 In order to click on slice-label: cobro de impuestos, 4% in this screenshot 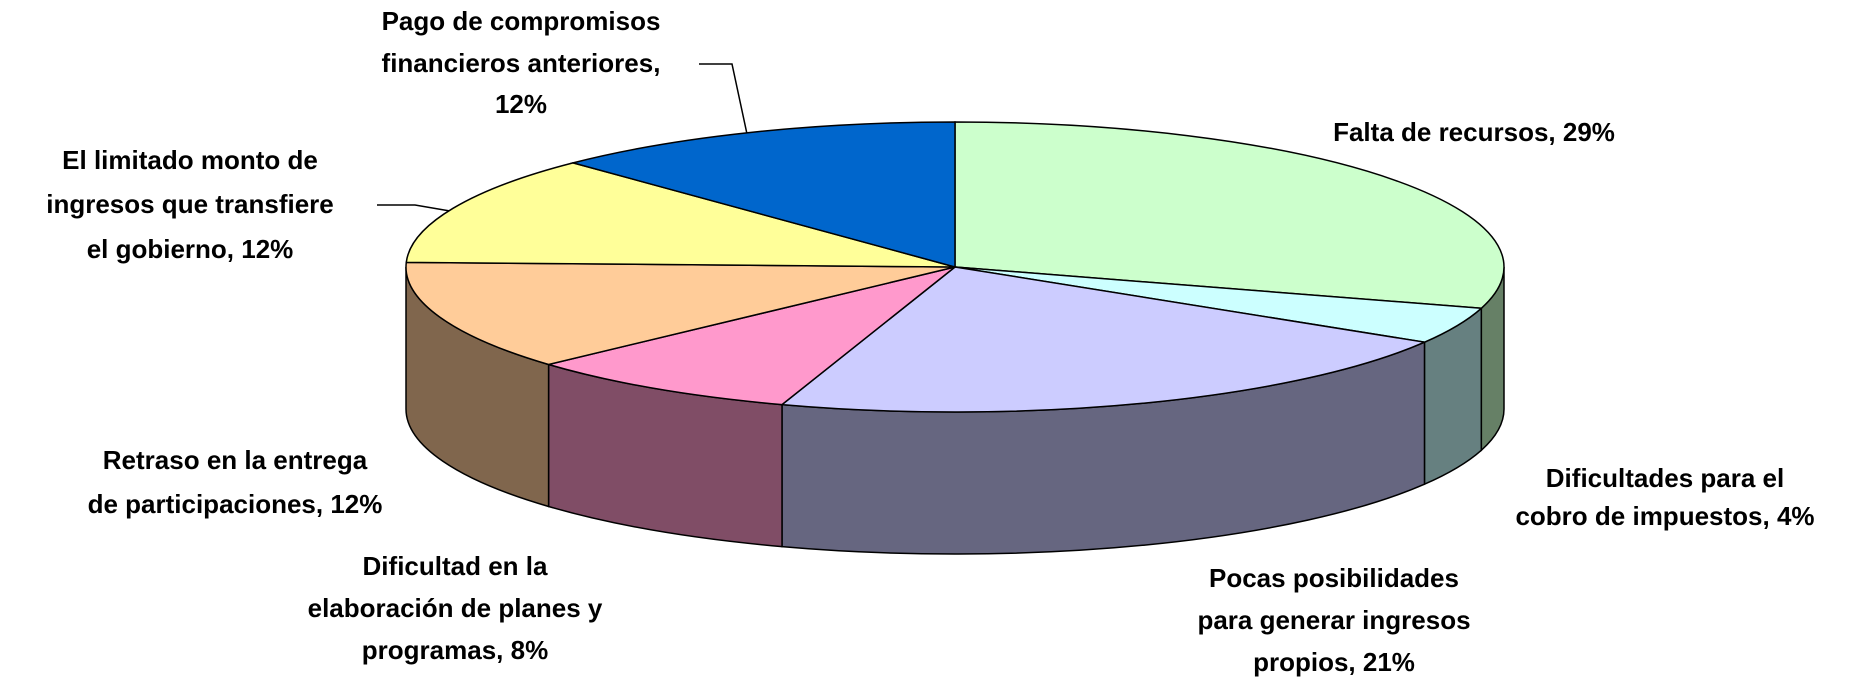, I will do `click(1664, 516)`.